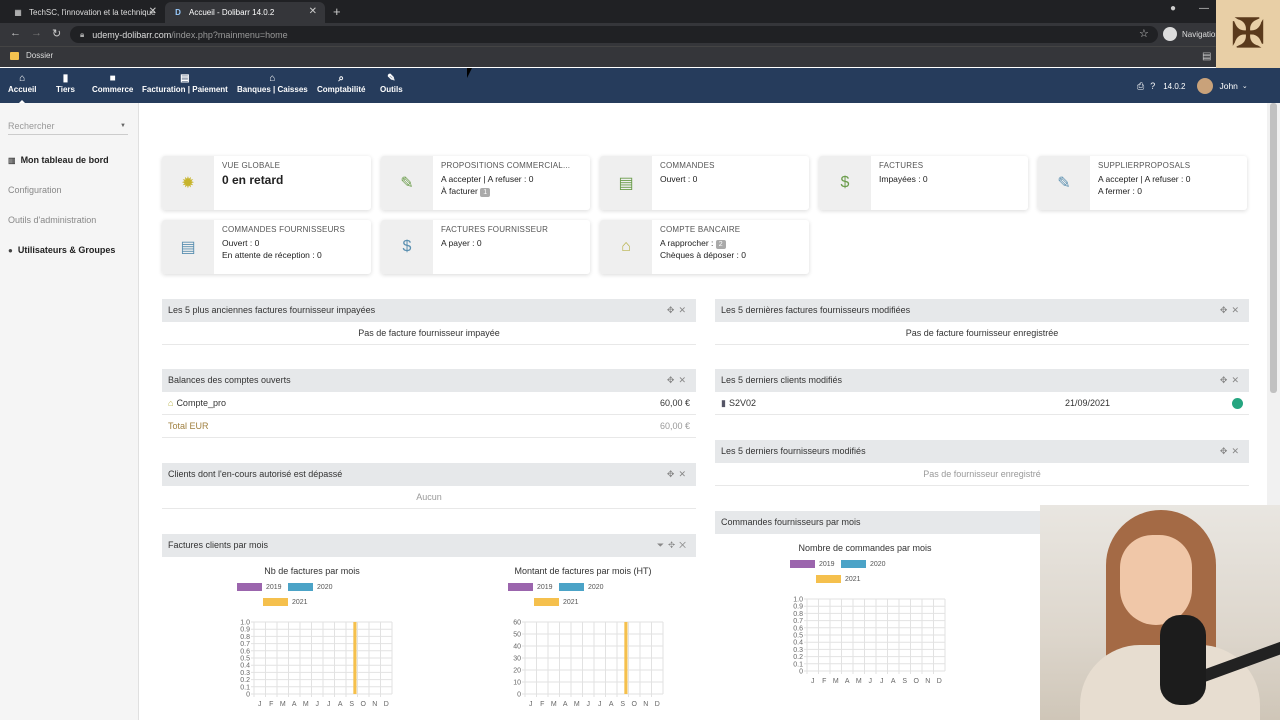  I want to click on help-icon: ?, so click(1153, 86).